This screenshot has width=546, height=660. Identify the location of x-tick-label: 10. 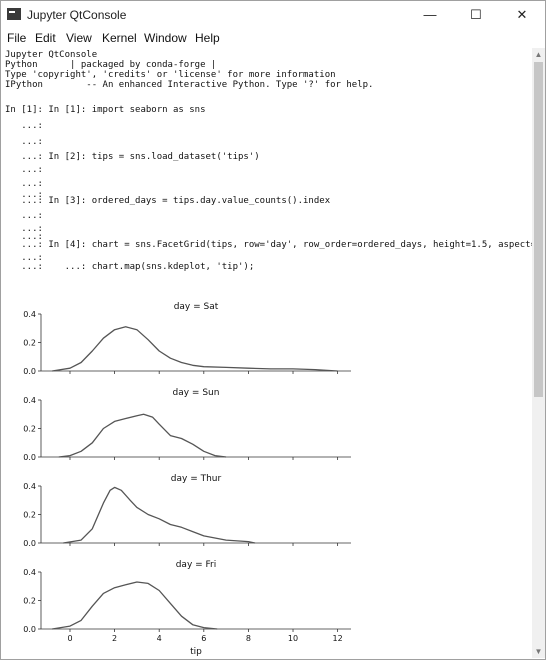
(293, 638).